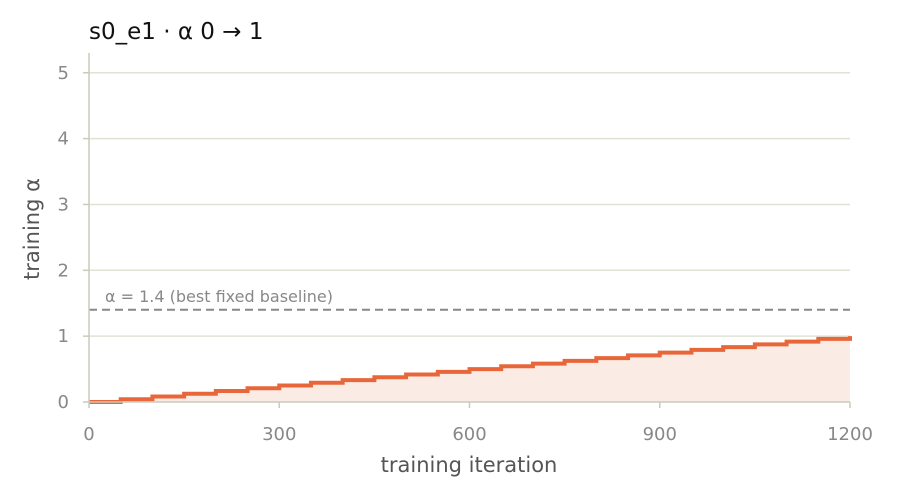  Describe the element at coordinates (279, 434) in the screenshot. I see `x-tick-label: 300` at that location.